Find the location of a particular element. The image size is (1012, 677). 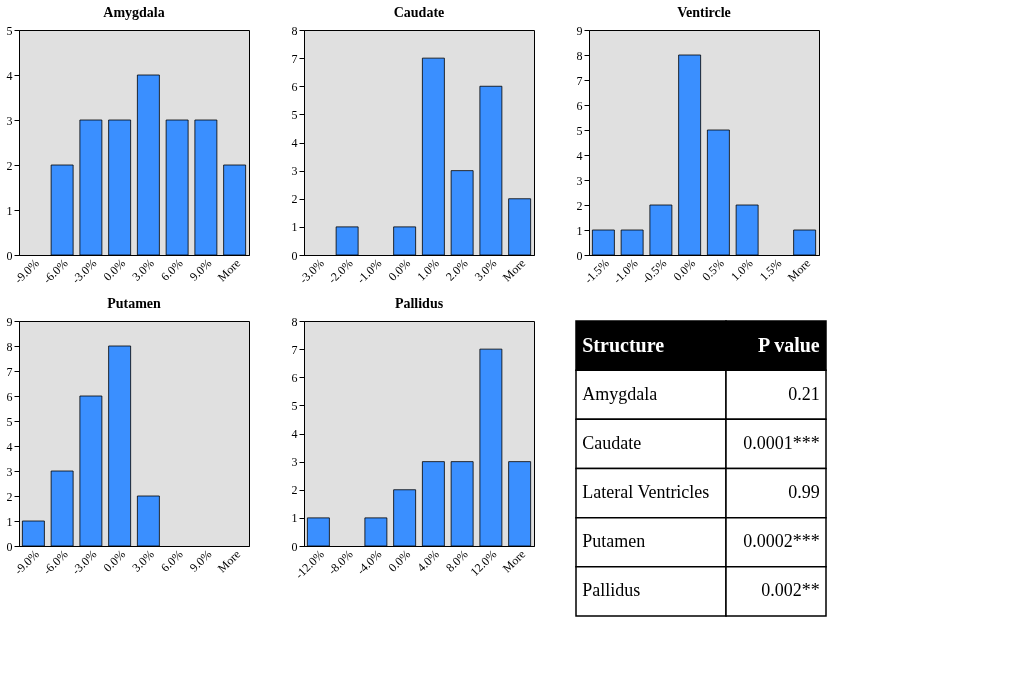

text: 0.21 is located at coordinates (804, 393).